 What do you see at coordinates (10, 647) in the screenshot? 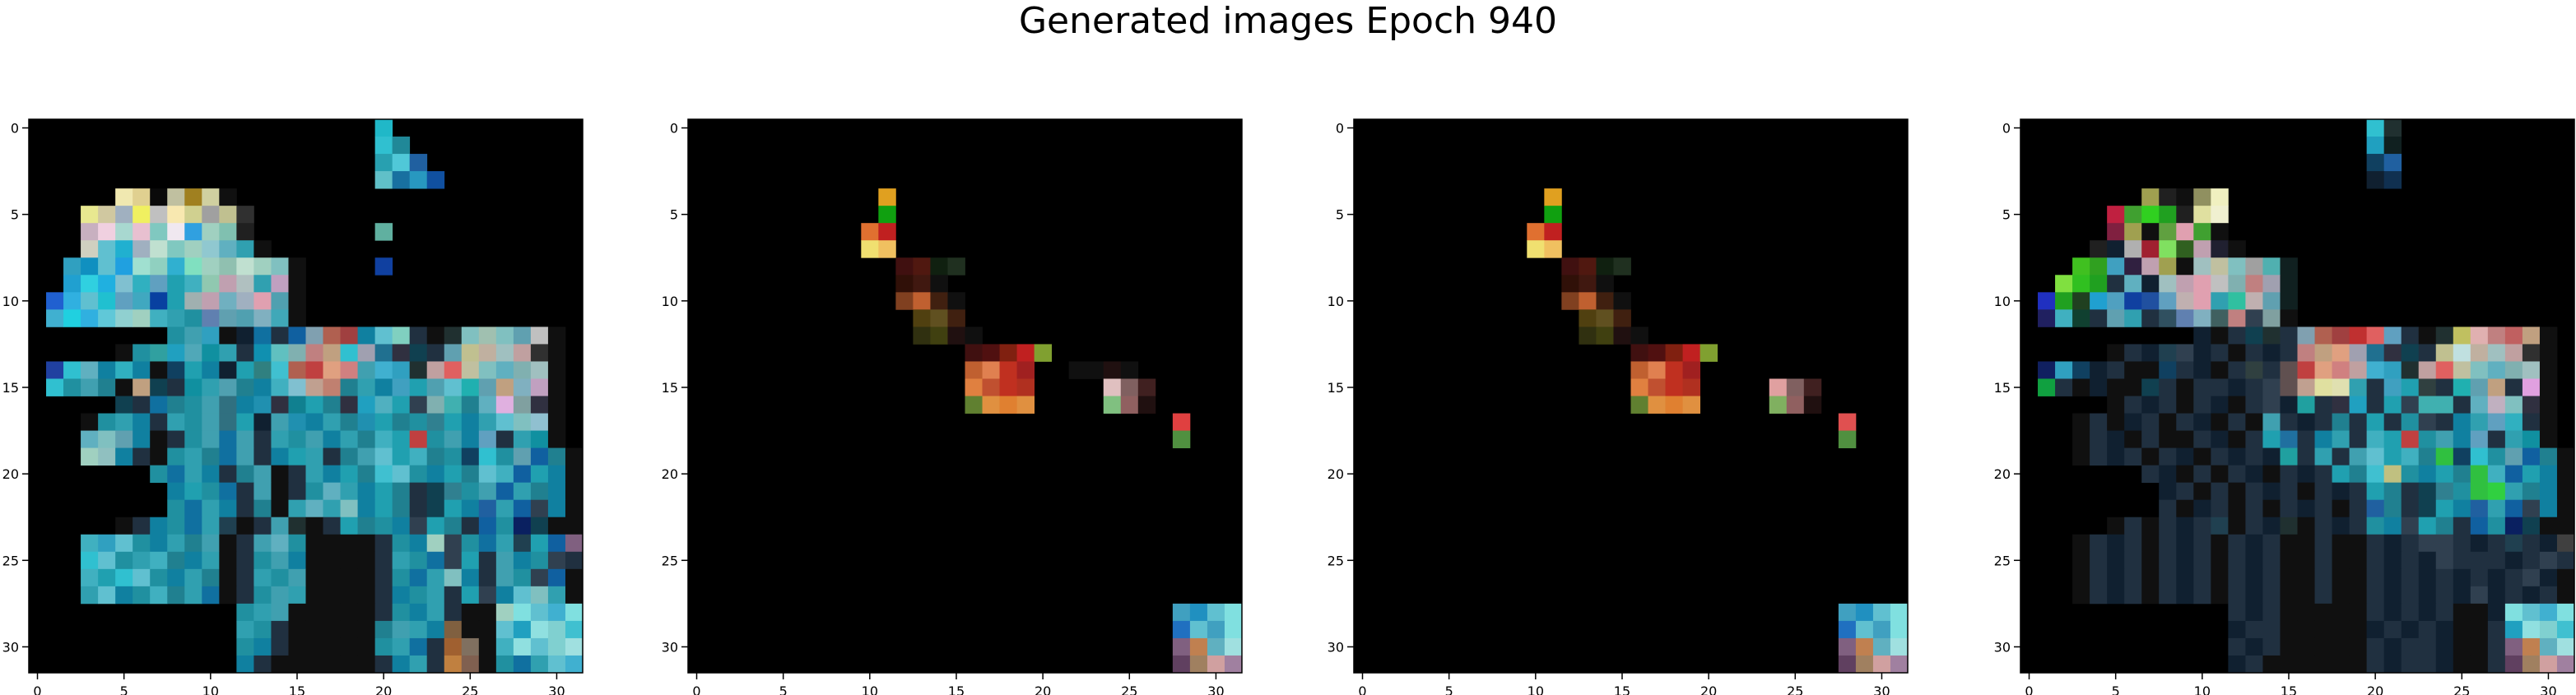
I see `y-tick-label: 30` at bounding box center [10, 647].